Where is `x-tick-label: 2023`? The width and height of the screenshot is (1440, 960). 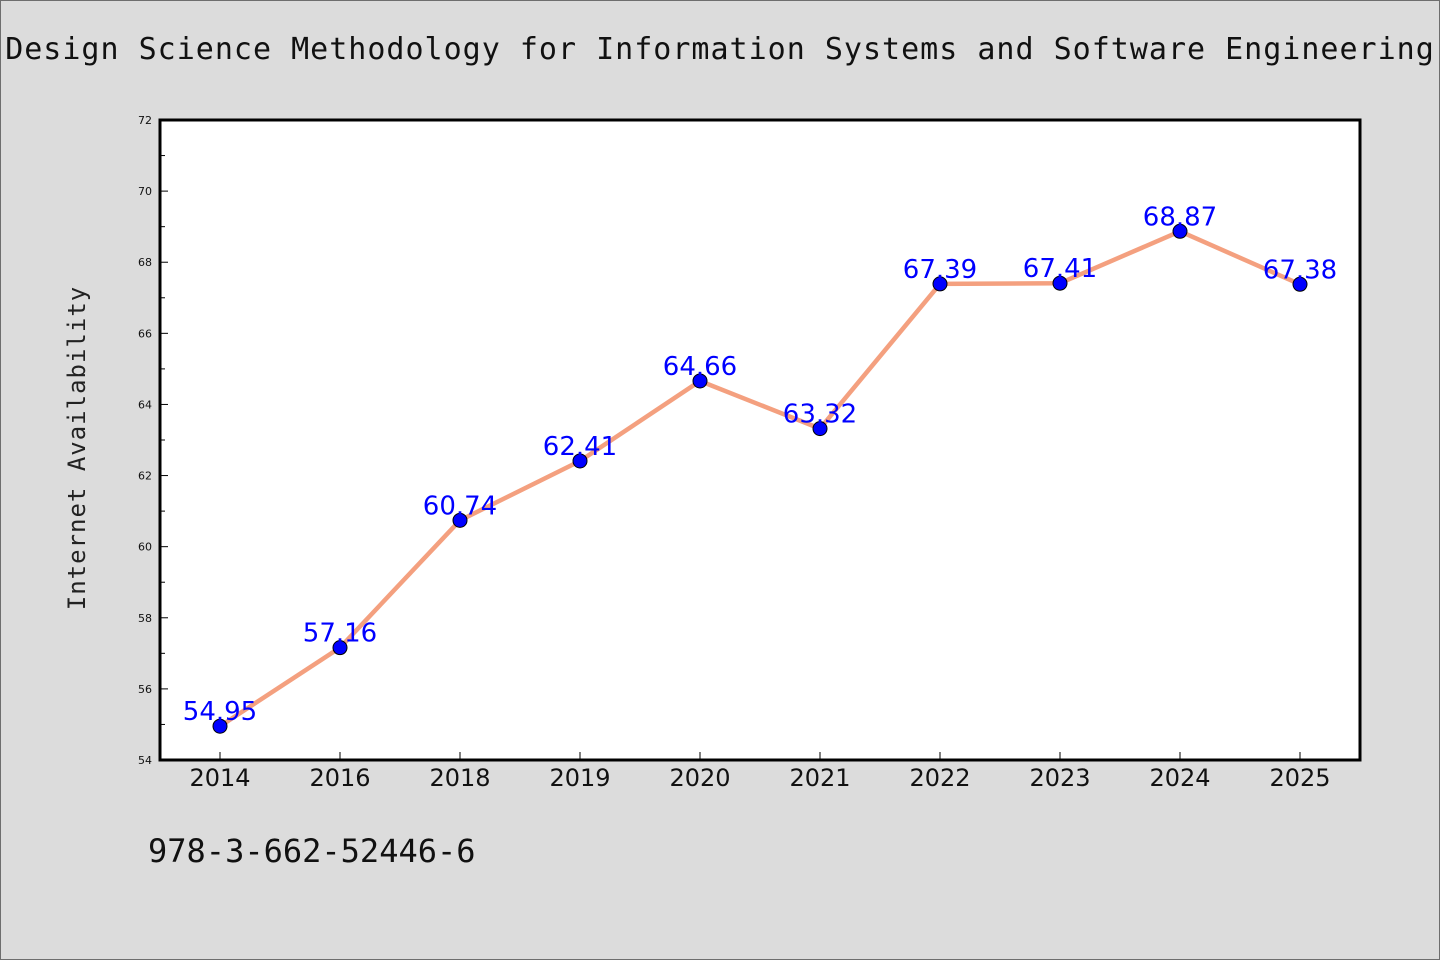 x-tick-label: 2023 is located at coordinates (1059, 778).